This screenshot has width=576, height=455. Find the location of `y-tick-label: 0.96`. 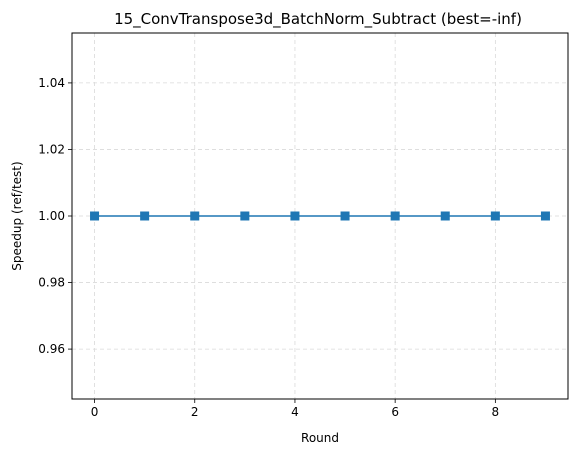

y-tick-label: 0.96 is located at coordinates (51, 349).